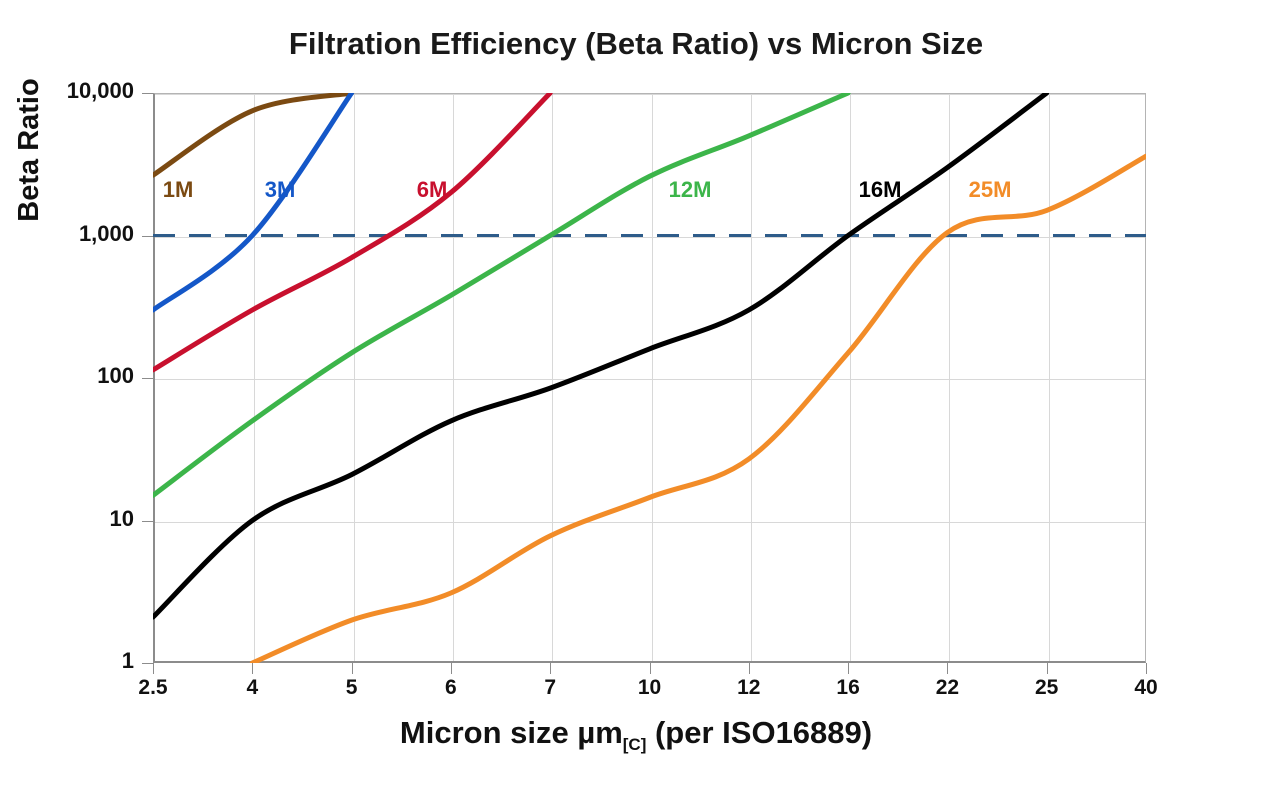  What do you see at coordinates (749, 687) in the screenshot?
I see `x-tick-label: 12` at bounding box center [749, 687].